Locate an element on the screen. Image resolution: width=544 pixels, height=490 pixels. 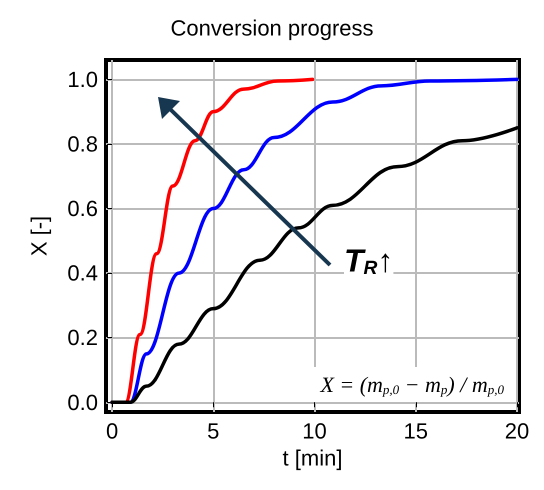
x-tick-label: 5 is located at coordinates (213, 431).